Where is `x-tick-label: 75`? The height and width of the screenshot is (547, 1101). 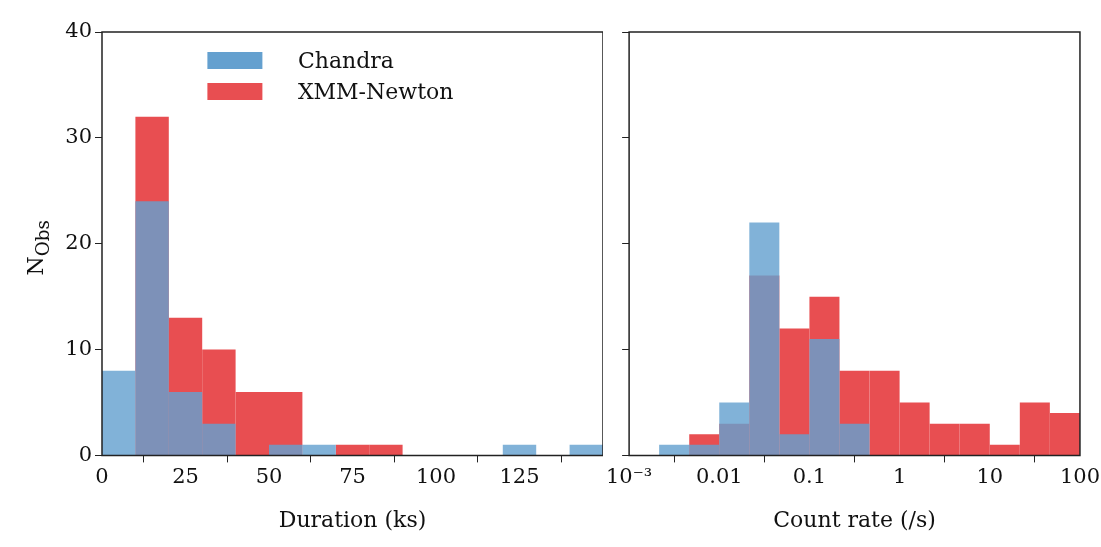
x-tick-label: 75 is located at coordinates (352, 476).